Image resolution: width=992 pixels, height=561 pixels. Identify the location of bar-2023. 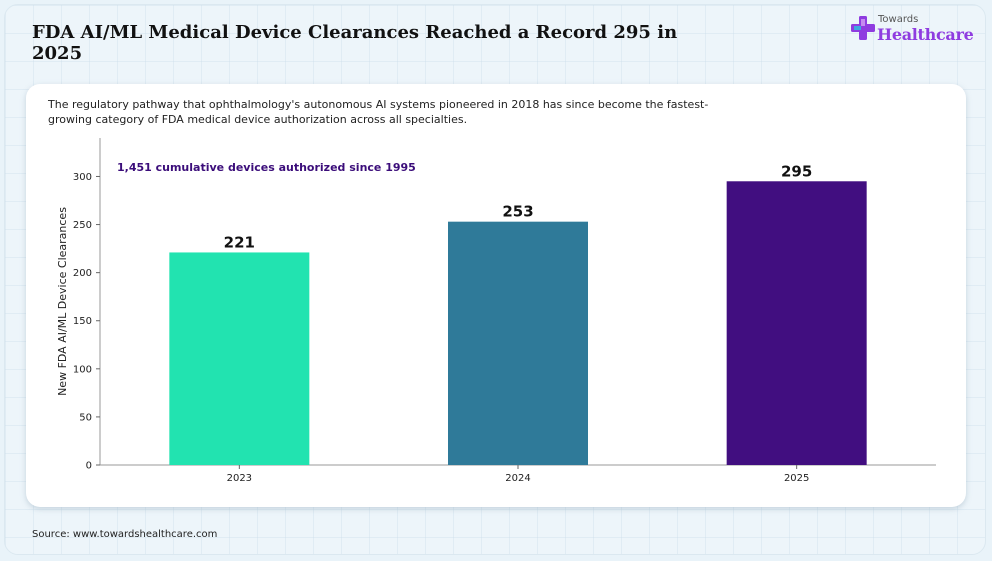
(239, 358).